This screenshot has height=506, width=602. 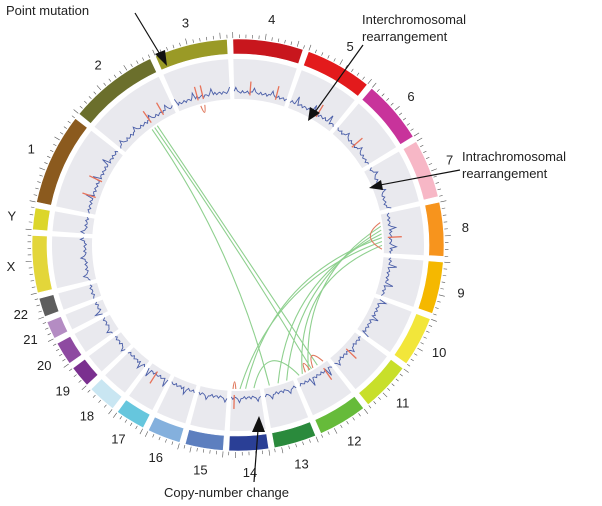 What do you see at coordinates (74, 262) in the screenshot?
I see `track-segment-x` at bounding box center [74, 262].